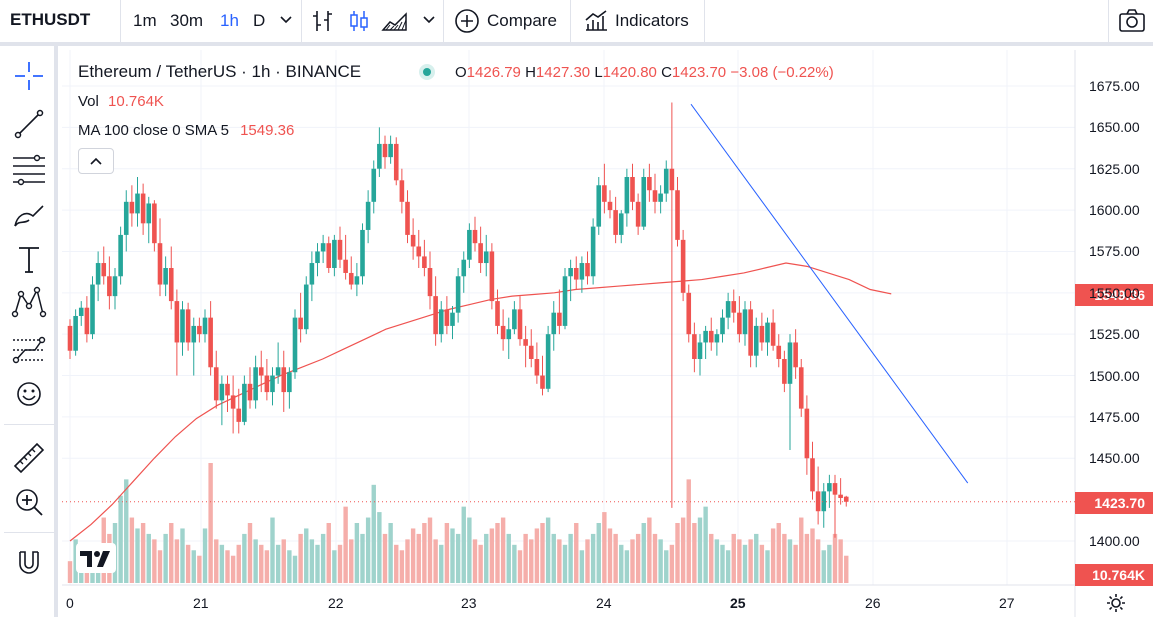  I want to click on legend-symbol-title: Ethereum / TetherUS · 1h · BINANCE, so click(220, 71).